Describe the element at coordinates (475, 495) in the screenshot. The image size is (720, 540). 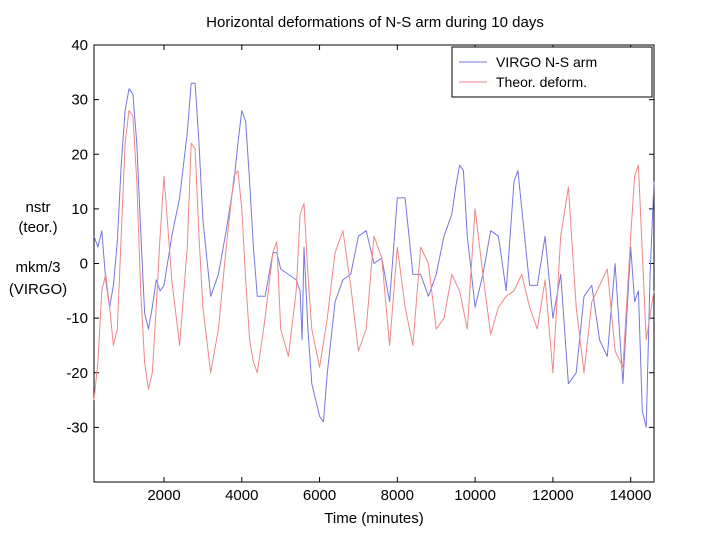
I see `x-tick-label: 10000` at that location.